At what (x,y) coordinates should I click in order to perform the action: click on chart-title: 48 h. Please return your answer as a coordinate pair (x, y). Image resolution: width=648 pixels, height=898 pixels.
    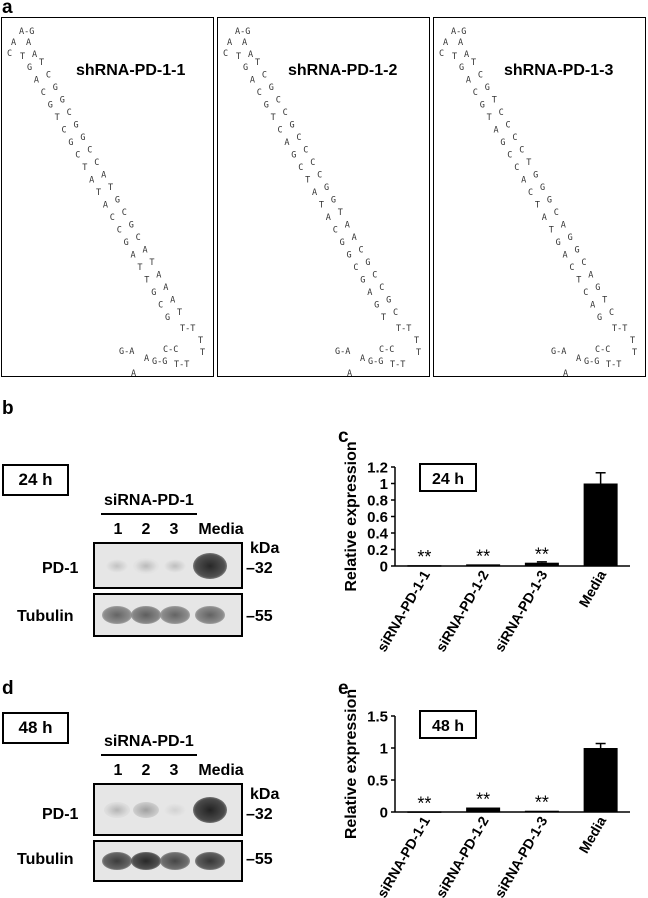
    Looking at the image, I should click on (448, 726).